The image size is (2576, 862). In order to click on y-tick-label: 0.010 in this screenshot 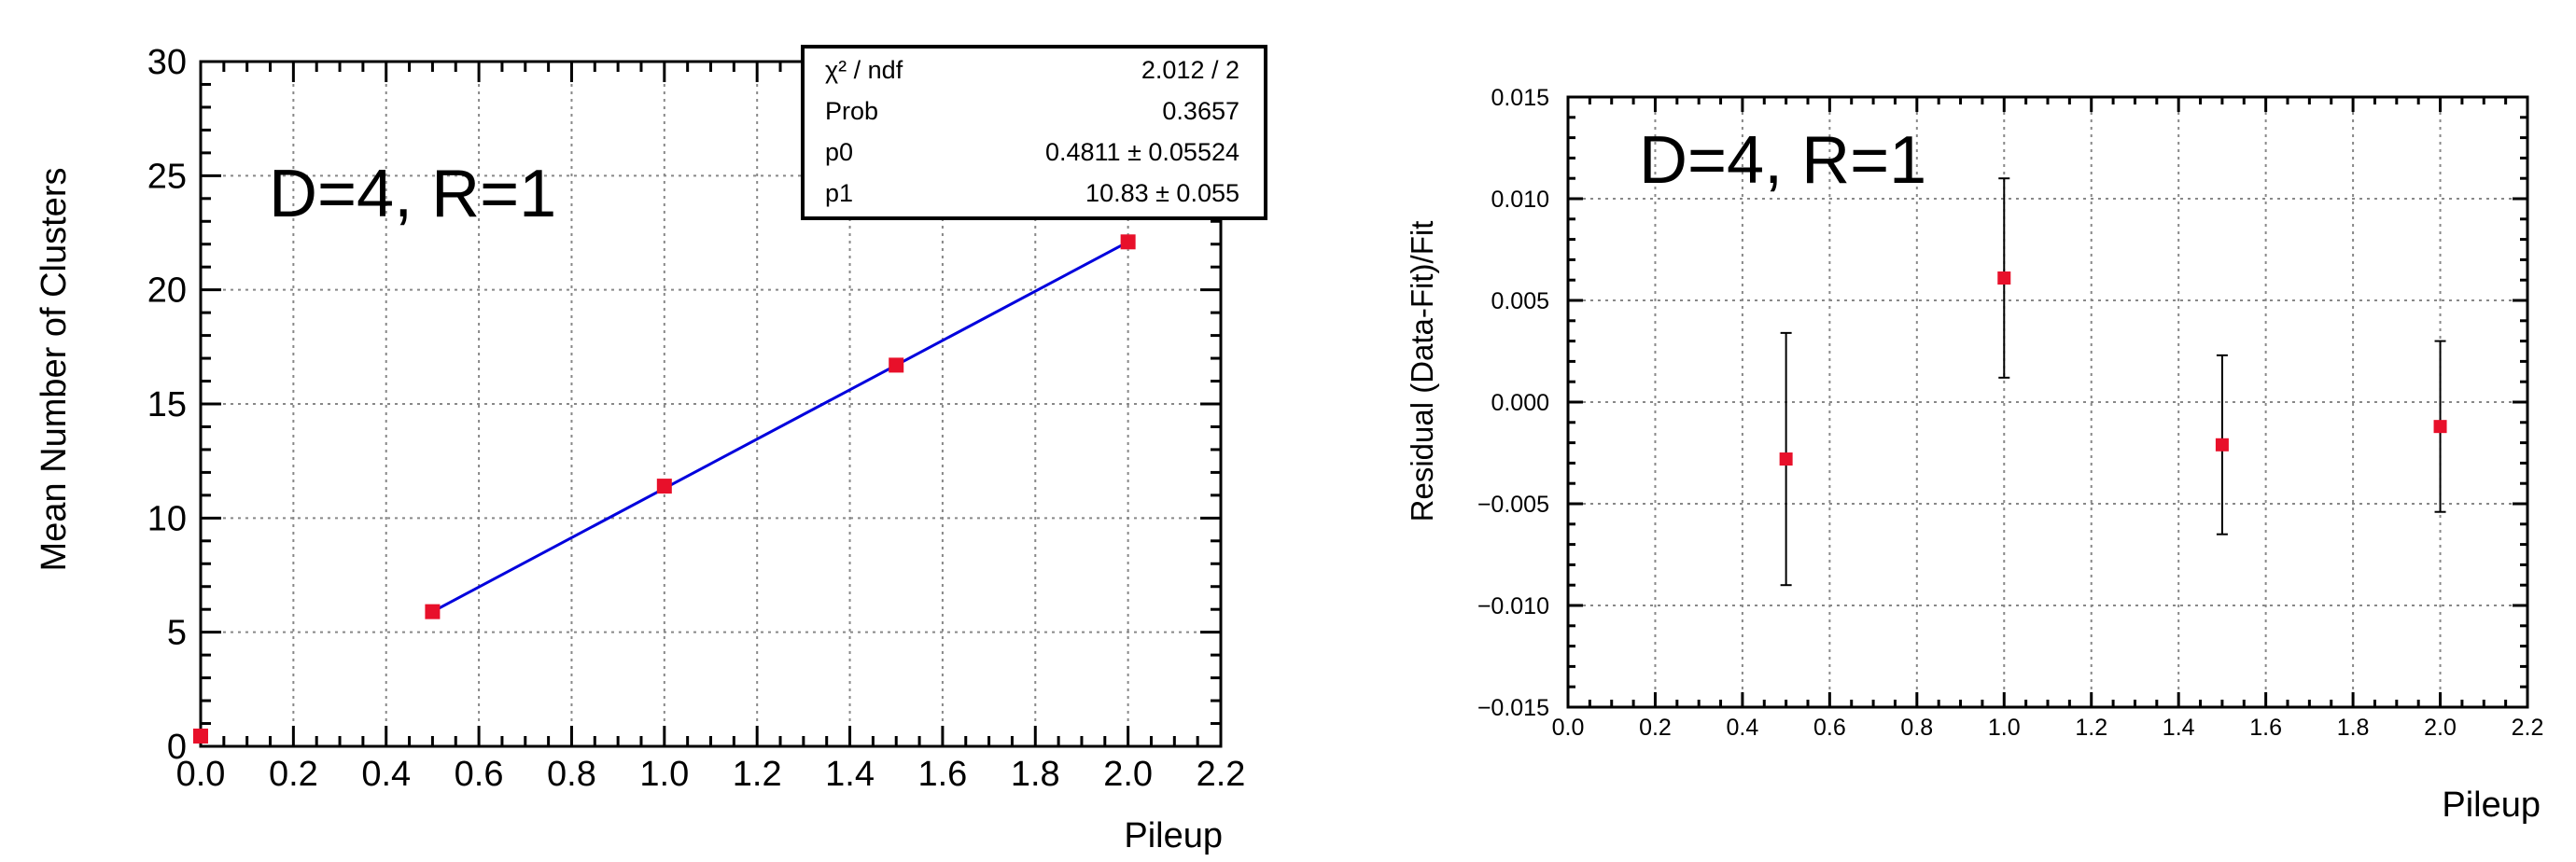, I will do `click(1520, 200)`.